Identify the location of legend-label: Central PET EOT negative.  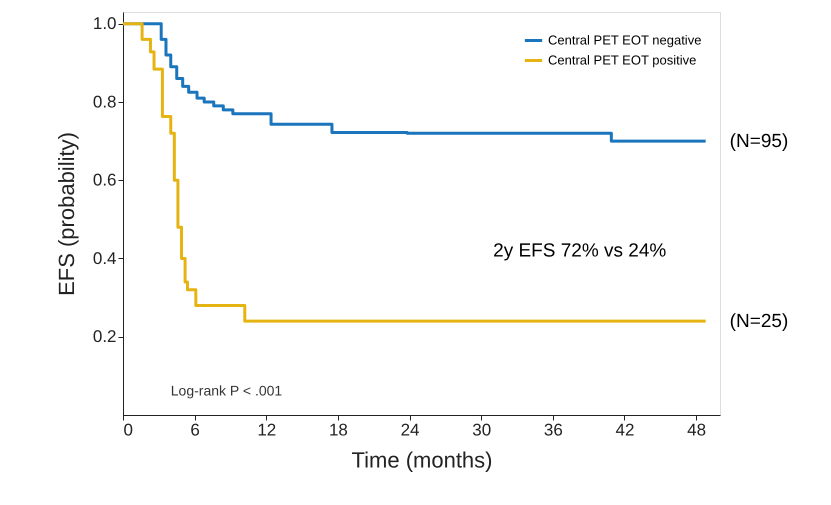
(625, 40).